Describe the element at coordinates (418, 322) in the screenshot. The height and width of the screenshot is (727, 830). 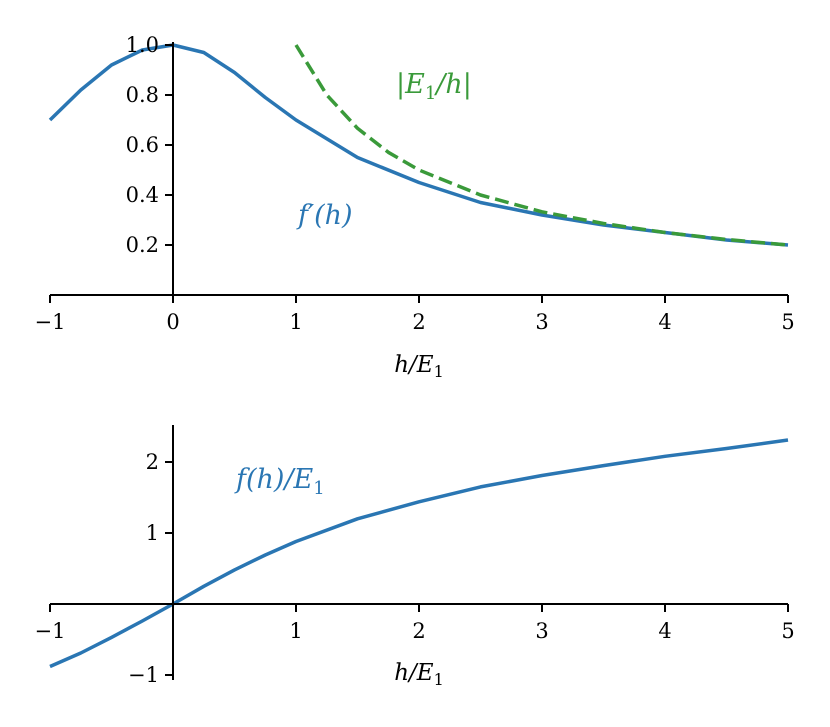
I see `top-x-tick-label: 2` at that location.